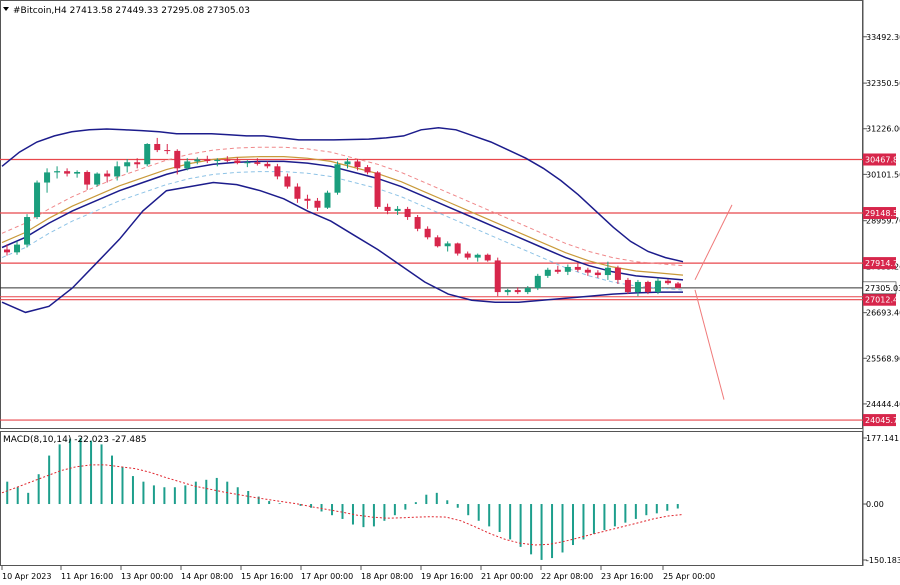 The image size is (900, 585). Describe the element at coordinates (267, 576) in the screenshot. I see `time-tick-label: 15 Apr 16:00` at that location.